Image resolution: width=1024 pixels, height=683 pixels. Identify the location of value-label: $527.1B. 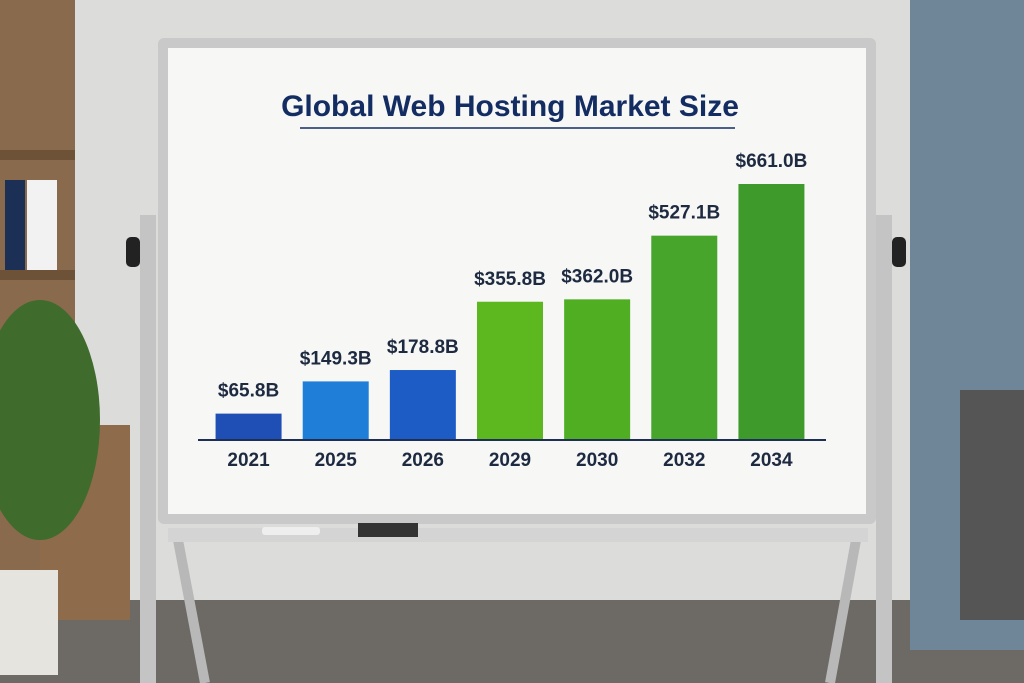
(684, 213).